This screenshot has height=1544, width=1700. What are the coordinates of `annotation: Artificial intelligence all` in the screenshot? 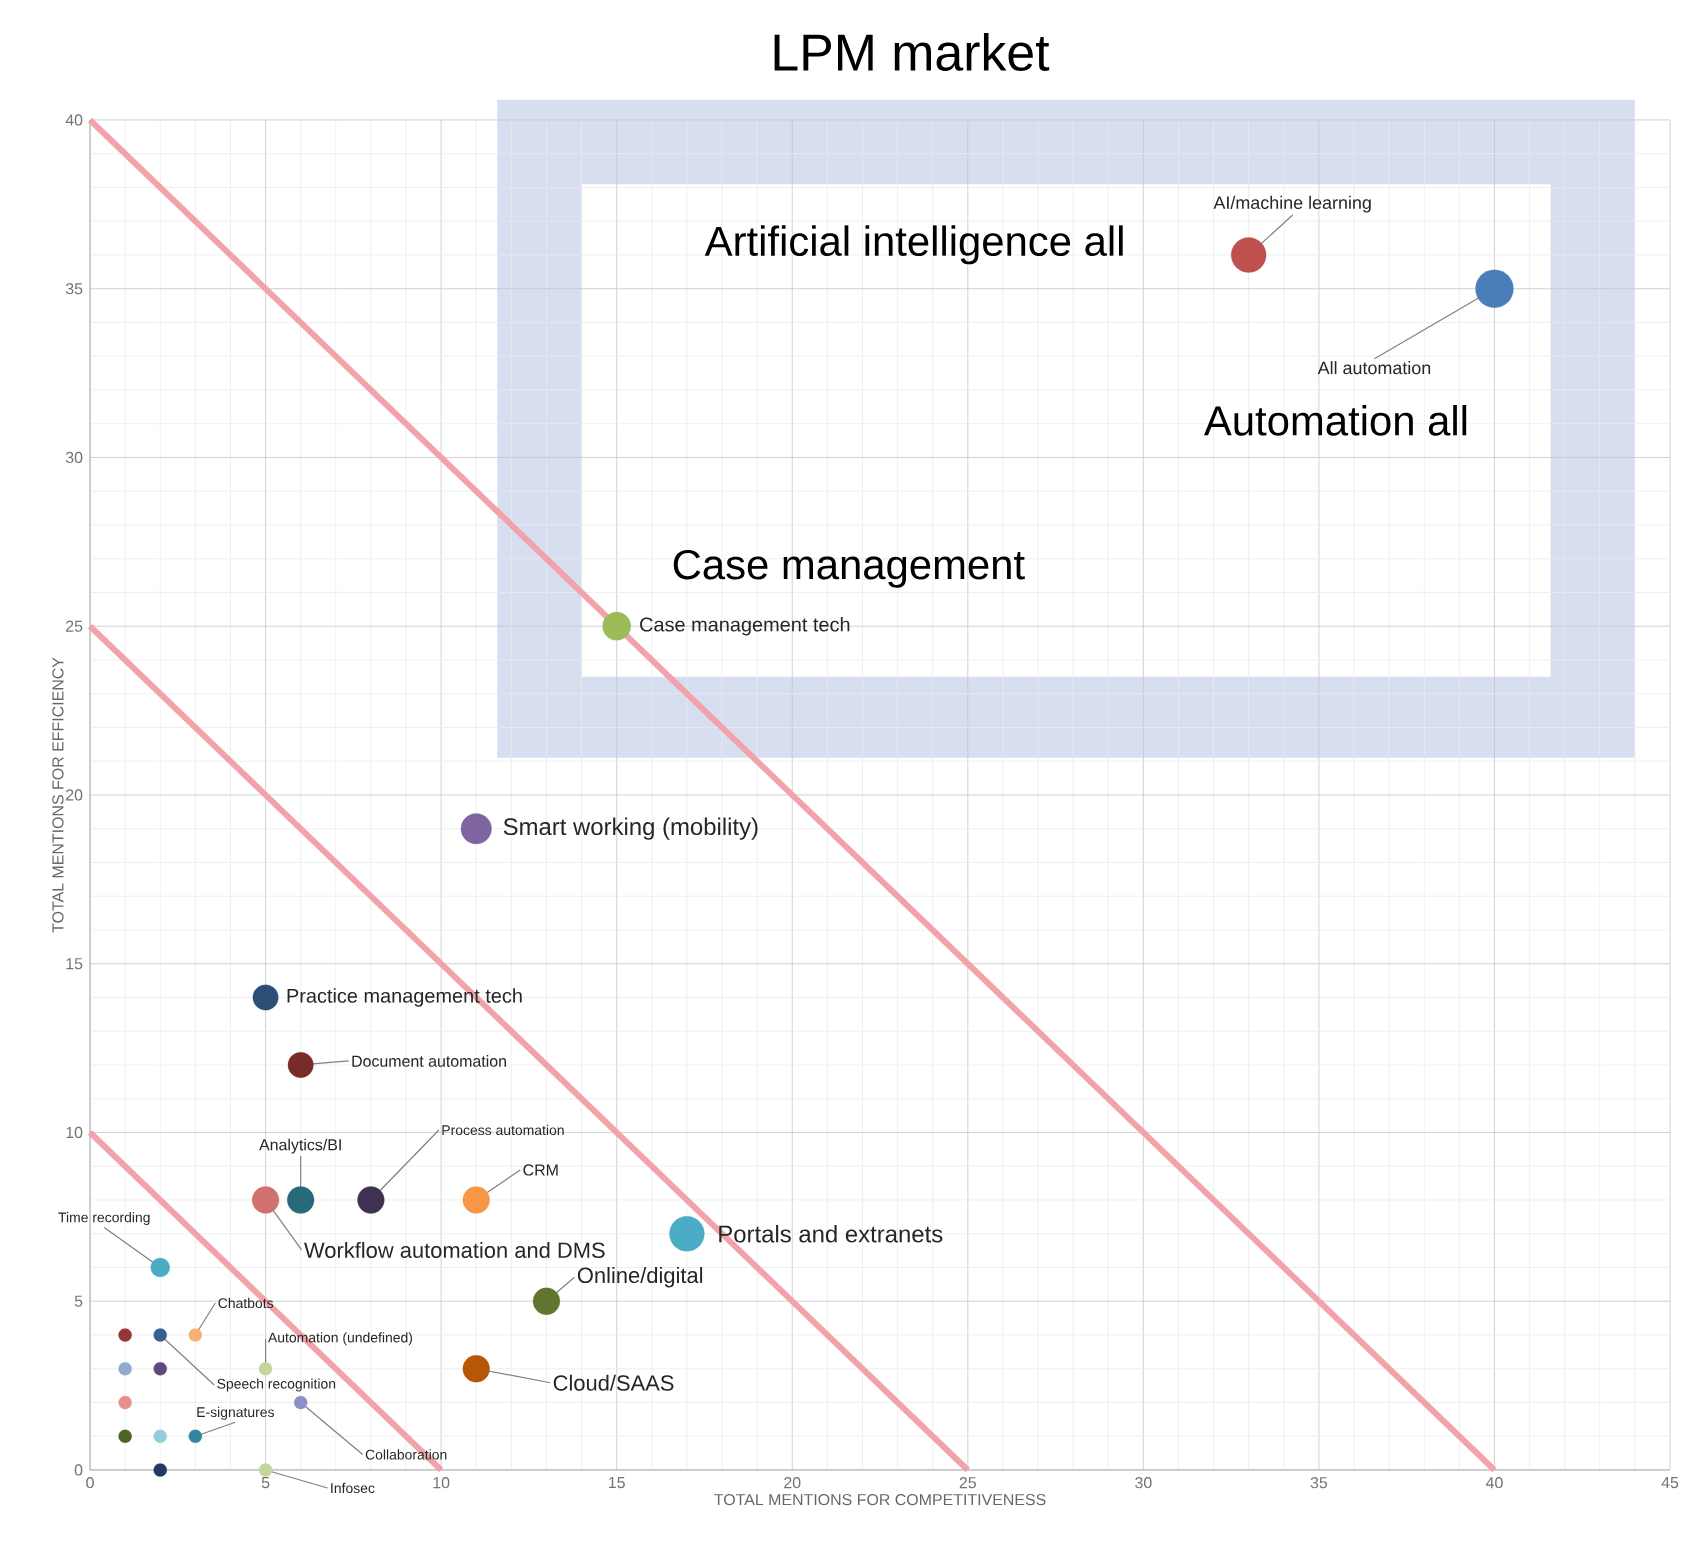 It's located at (913, 245).